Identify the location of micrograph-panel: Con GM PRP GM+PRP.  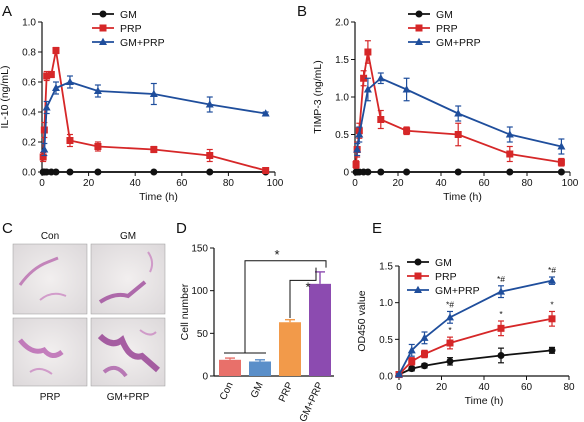
(89, 317).